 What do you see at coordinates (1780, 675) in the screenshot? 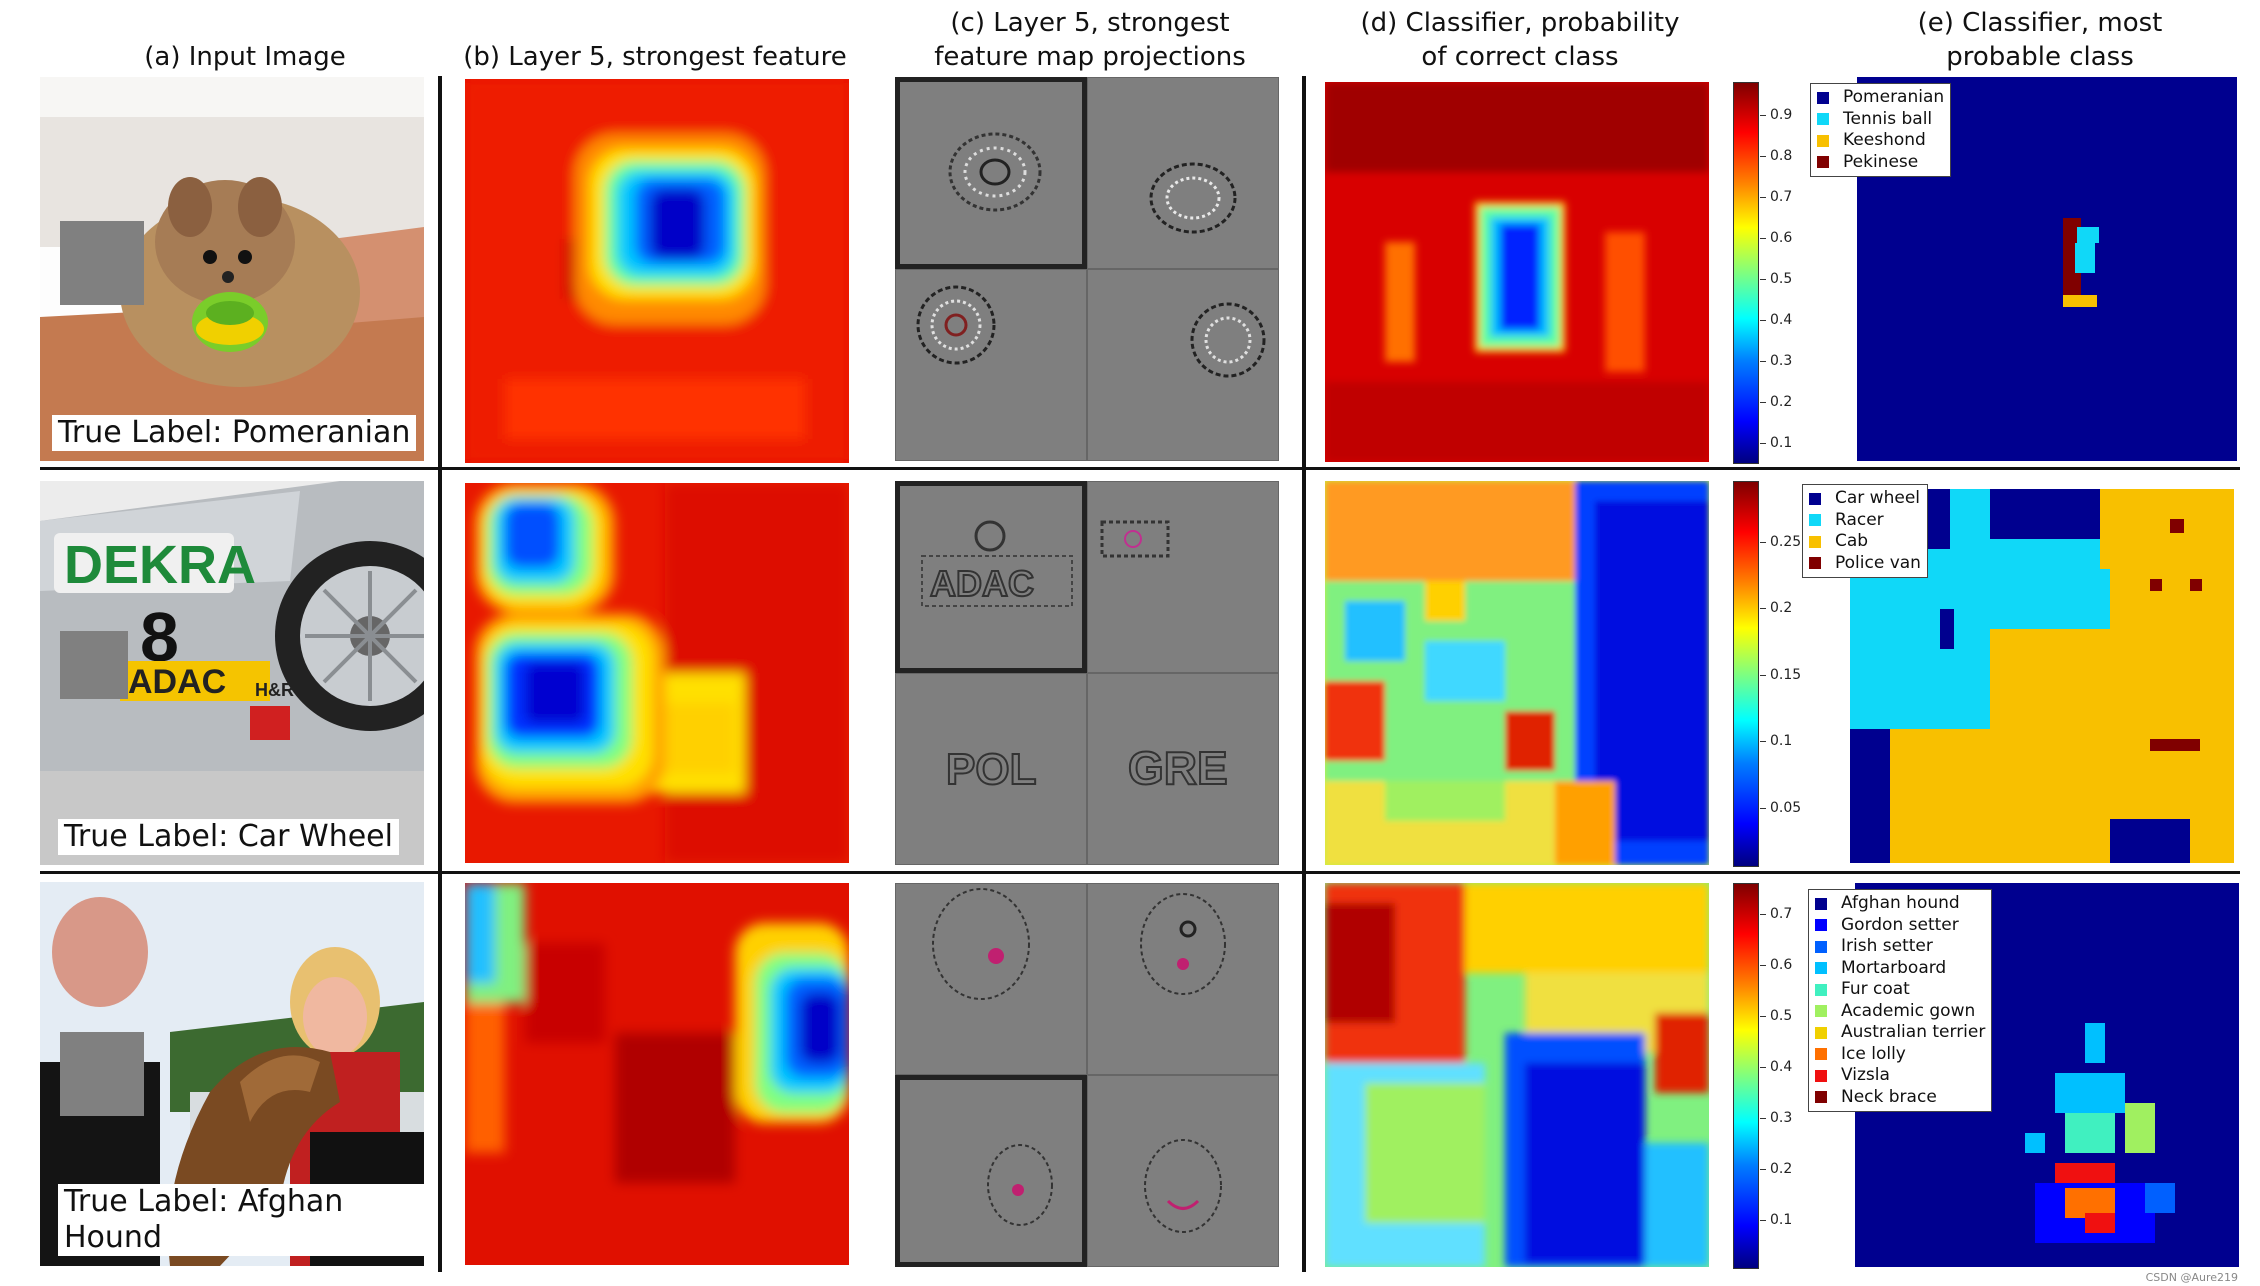
I see `colorbar-tick: 0.15` at bounding box center [1780, 675].